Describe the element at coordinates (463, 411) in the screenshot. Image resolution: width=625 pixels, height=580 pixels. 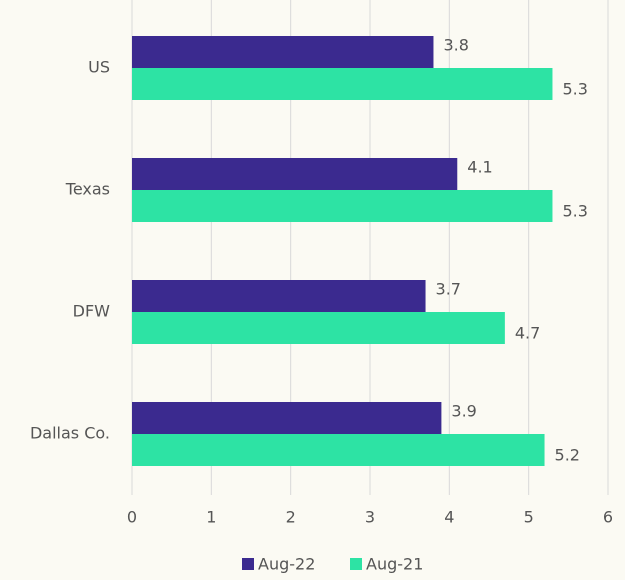
I see `data-label: 3.9` at that location.